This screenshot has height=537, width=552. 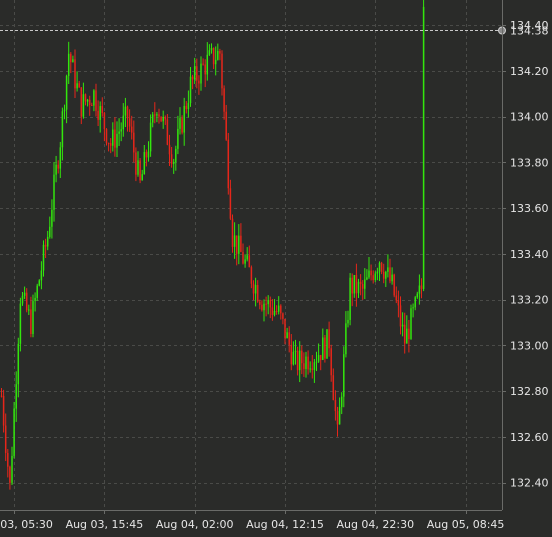 What do you see at coordinates (529, 391) in the screenshot?
I see `y-tick-label: 132.80` at bounding box center [529, 391].